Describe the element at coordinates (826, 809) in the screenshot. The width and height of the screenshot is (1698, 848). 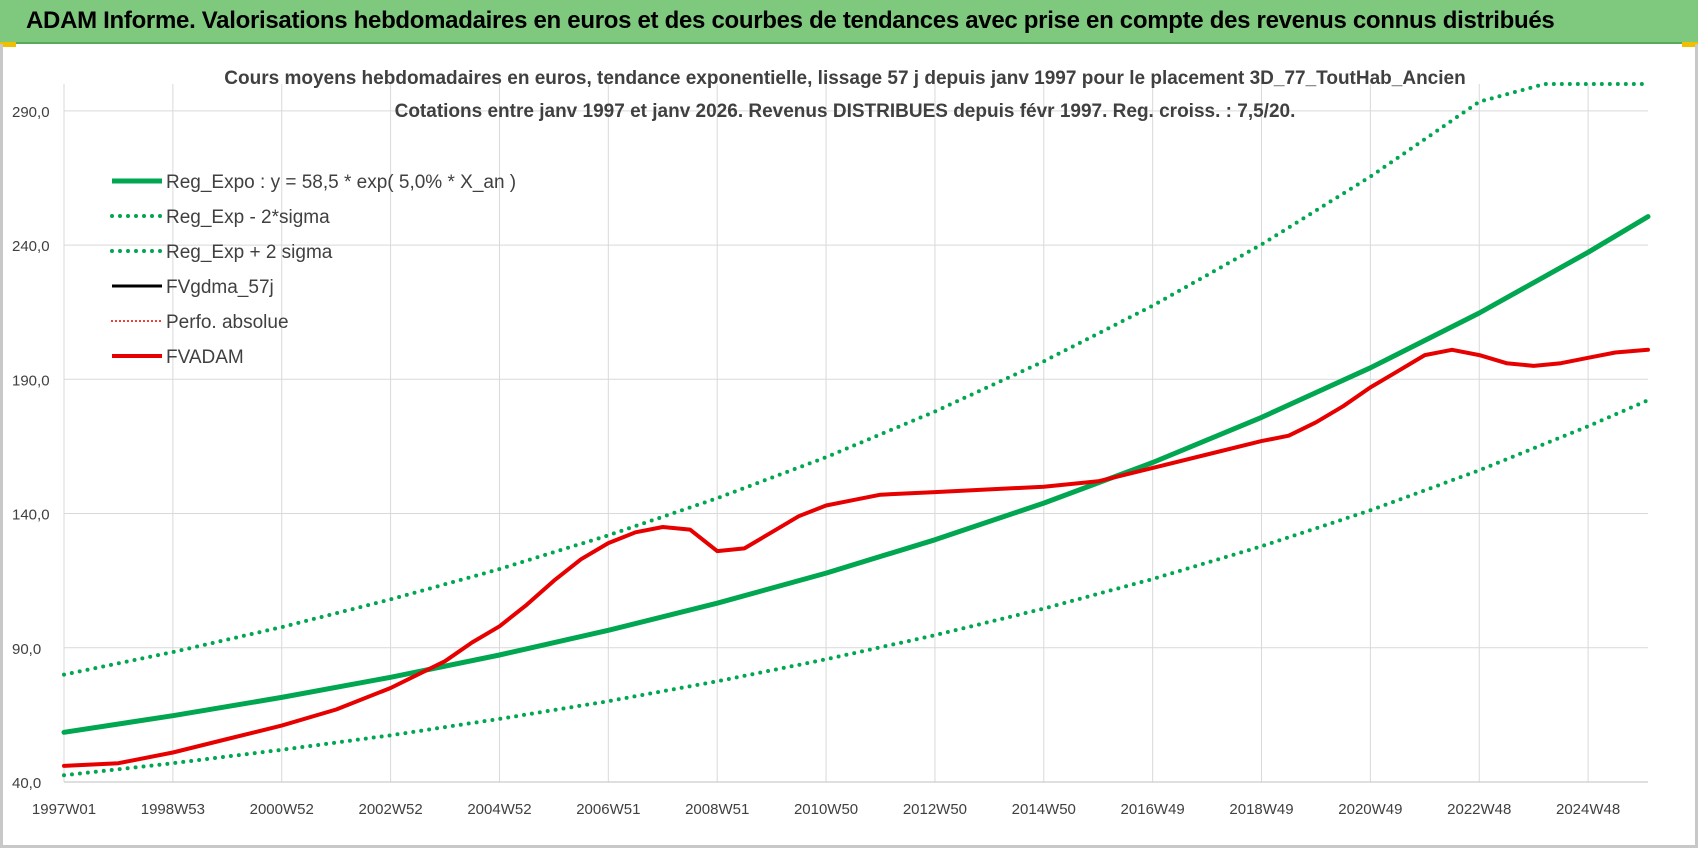
I see `x-tick-label: 2010W50` at that location.